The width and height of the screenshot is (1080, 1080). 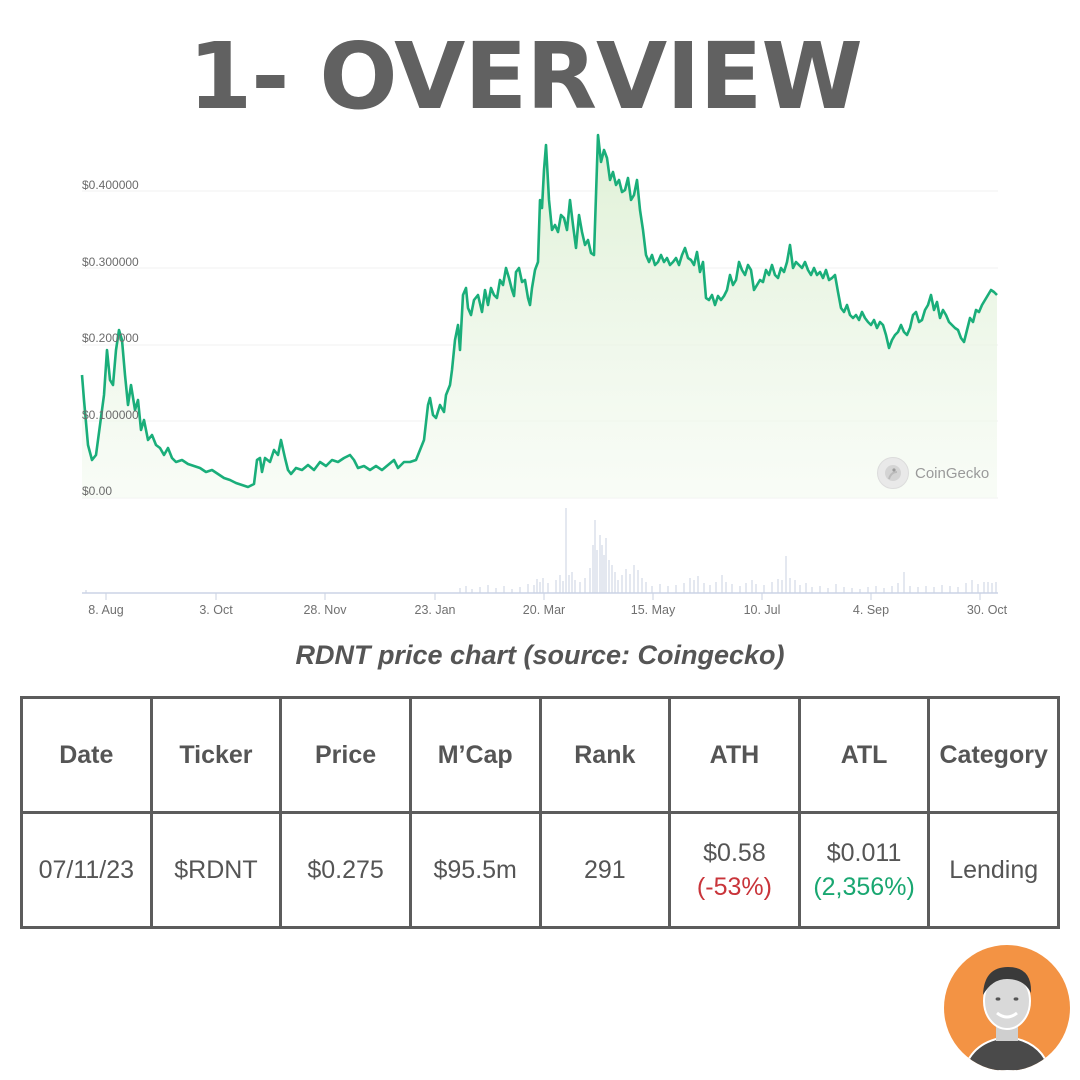 What do you see at coordinates (544, 610) in the screenshot?
I see `x-tick: 20. Mar` at bounding box center [544, 610].